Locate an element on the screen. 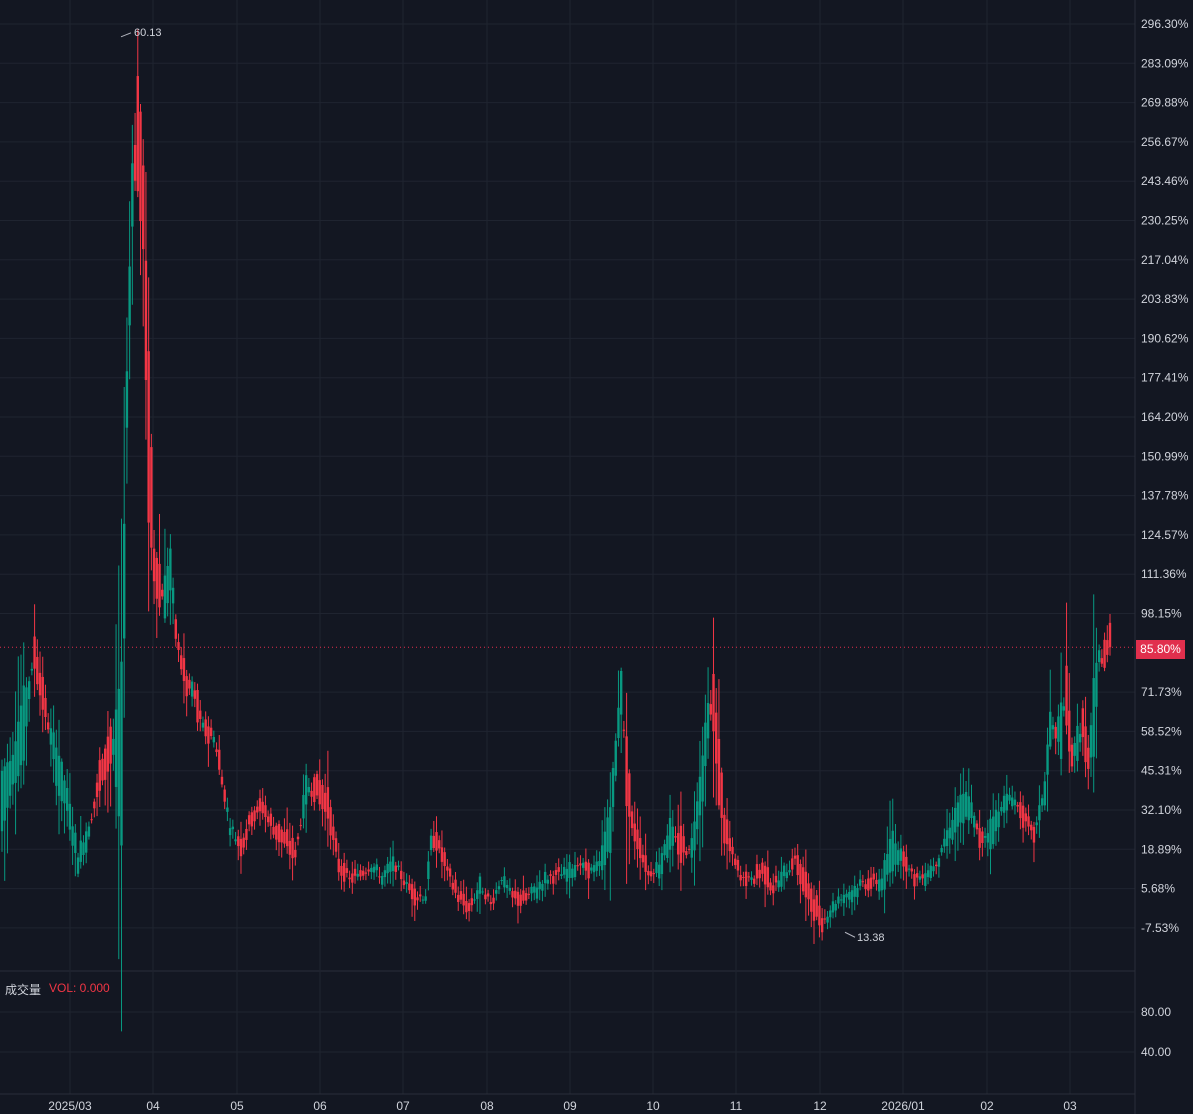 The image size is (1193, 1114). x-tick-label: 05 is located at coordinates (237, 1106).